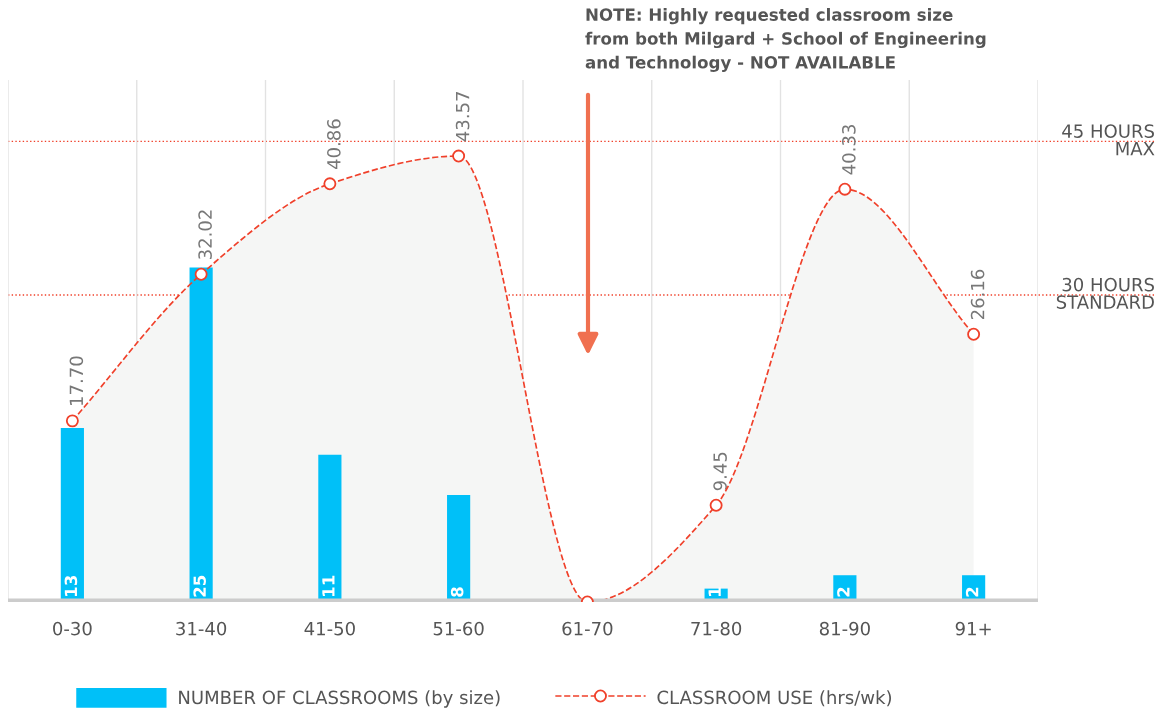 The image size is (1165, 726). Describe the element at coordinates (977, 294) in the screenshot. I see `data-label: 26.16` at that location.